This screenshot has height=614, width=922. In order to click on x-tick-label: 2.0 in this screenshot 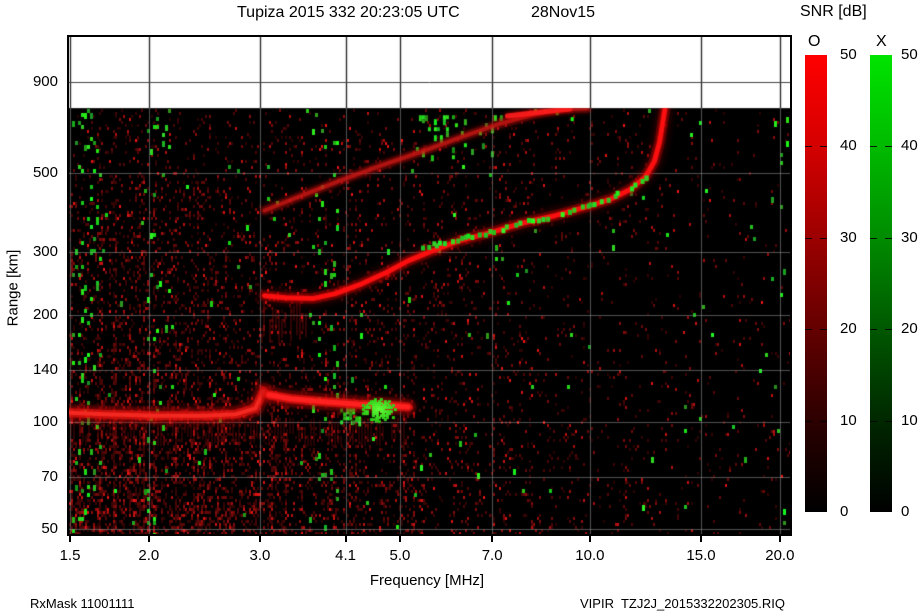, I will do `click(149, 555)`.